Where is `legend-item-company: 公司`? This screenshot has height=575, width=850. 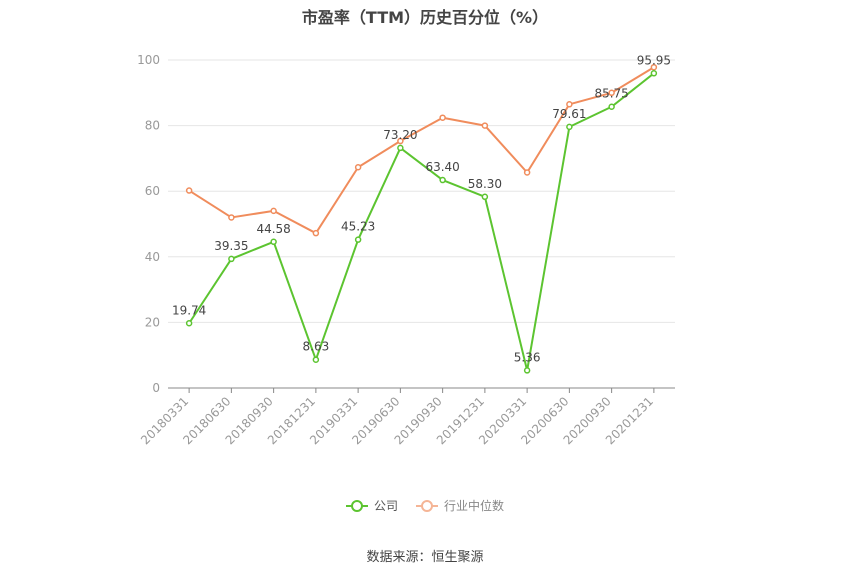
legend-item-company: 公司 is located at coordinates (371, 505).